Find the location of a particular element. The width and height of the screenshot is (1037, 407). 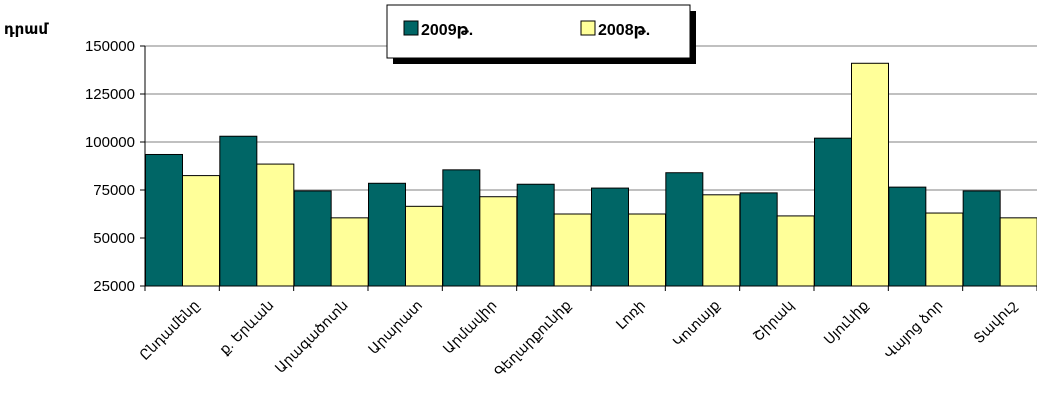

legend-label-2008: 2008թ. is located at coordinates (624, 30).